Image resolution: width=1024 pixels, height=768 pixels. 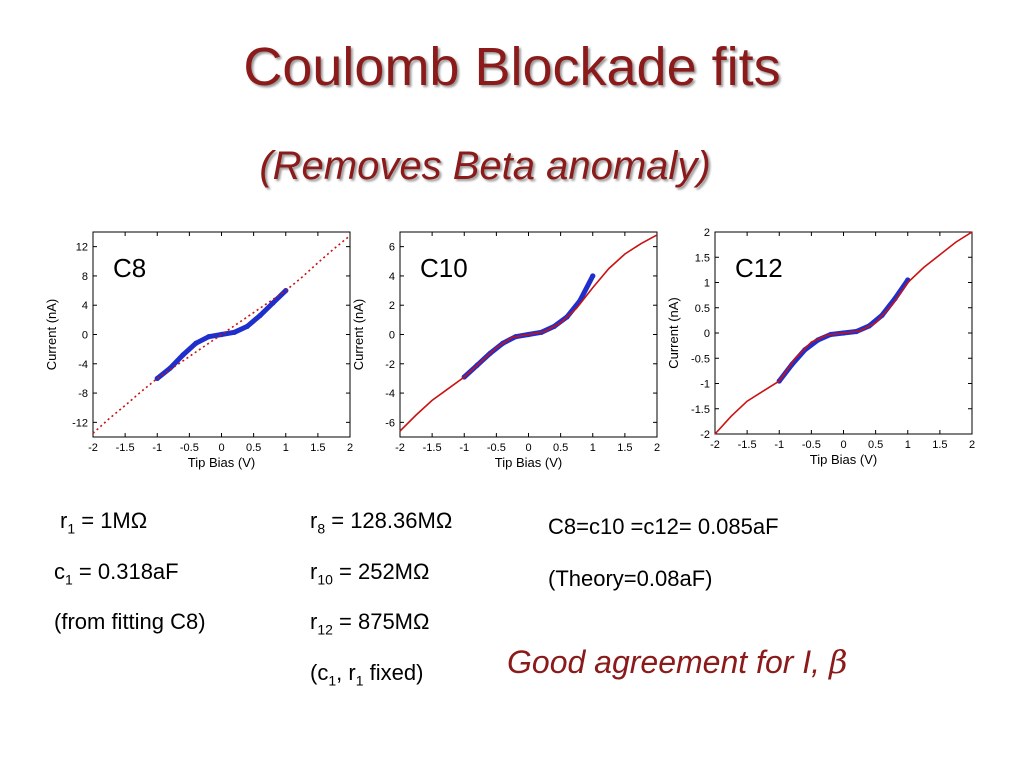 What do you see at coordinates (677, 662) in the screenshot?
I see `conclusion-text: Good agreement for I, β` at bounding box center [677, 662].